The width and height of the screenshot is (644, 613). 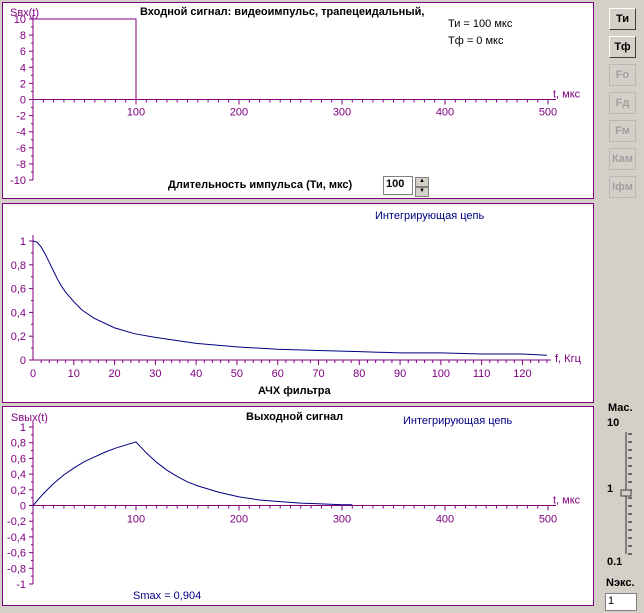 What do you see at coordinates (620, 408) in the screenshot?
I see `scale-title: Мас.` at bounding box center [620, 408].